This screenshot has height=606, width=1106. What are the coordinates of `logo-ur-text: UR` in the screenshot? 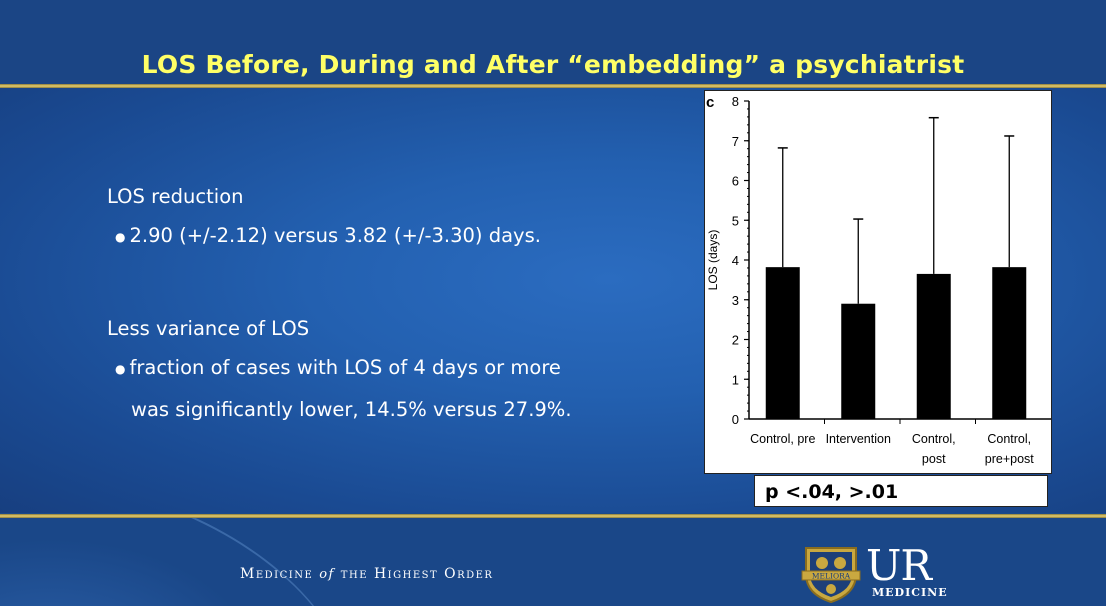 It's located at (899, 565).